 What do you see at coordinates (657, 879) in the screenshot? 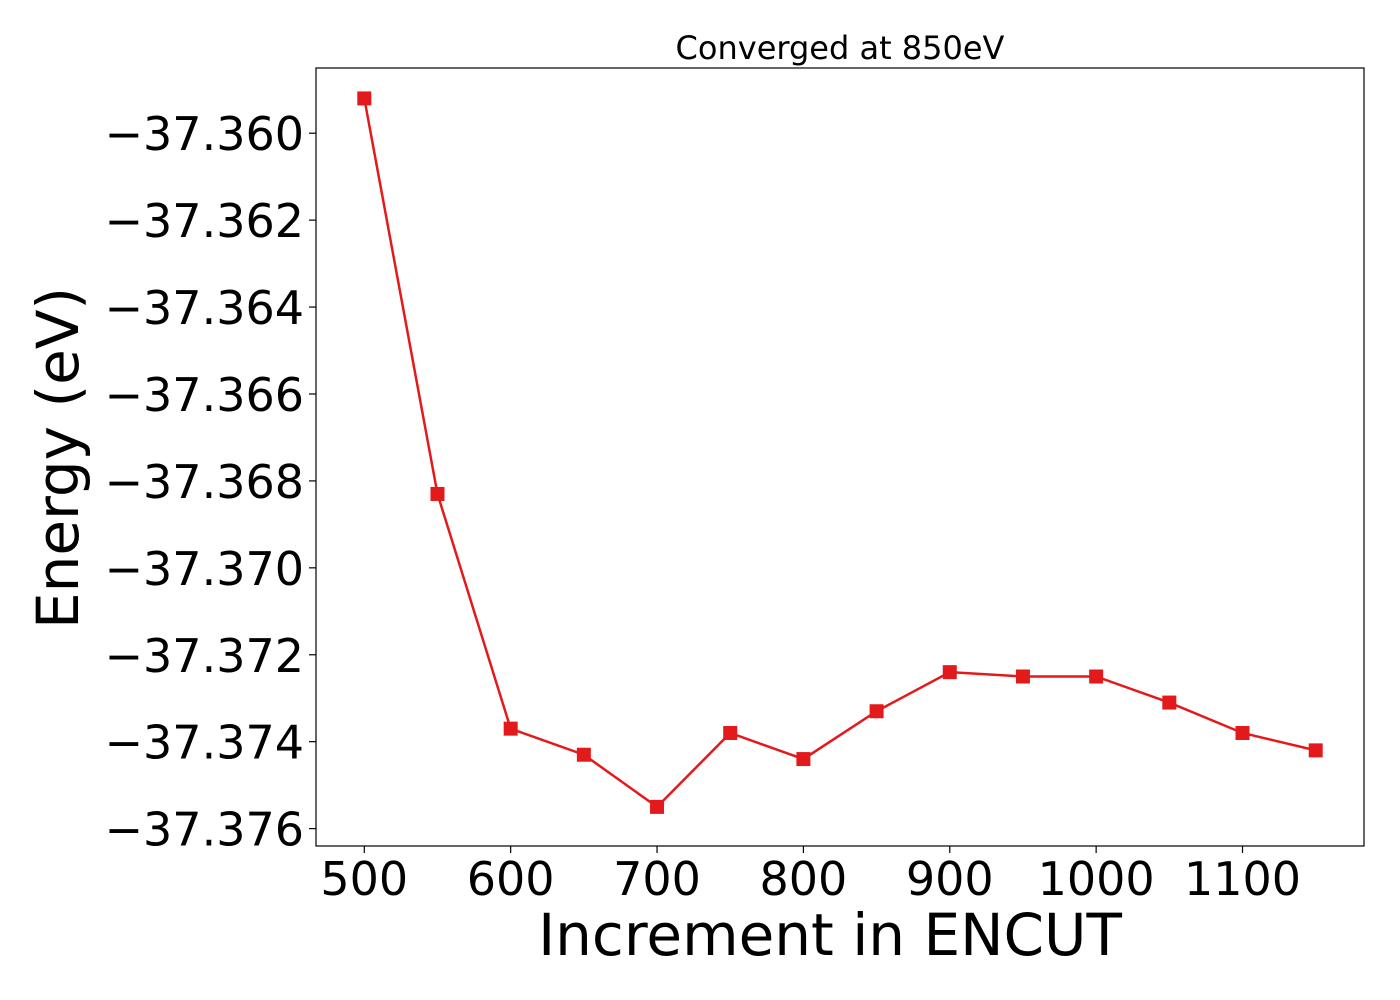
I see `x-tick-label: 700` at bounding box center [657, 879].